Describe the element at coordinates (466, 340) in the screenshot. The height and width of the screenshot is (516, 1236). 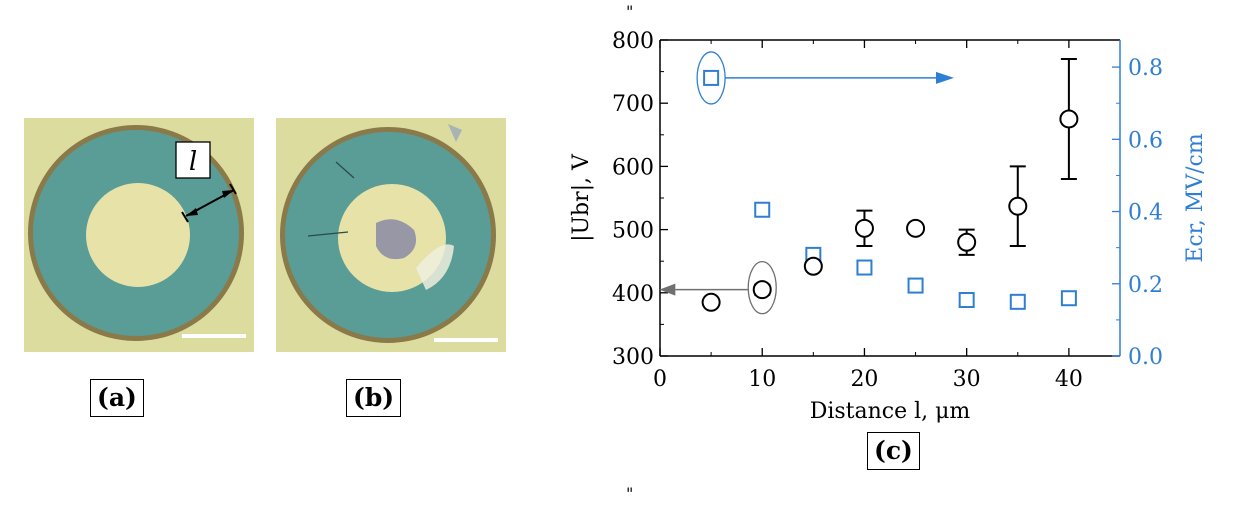
I see `scale-bar-b` at that location.